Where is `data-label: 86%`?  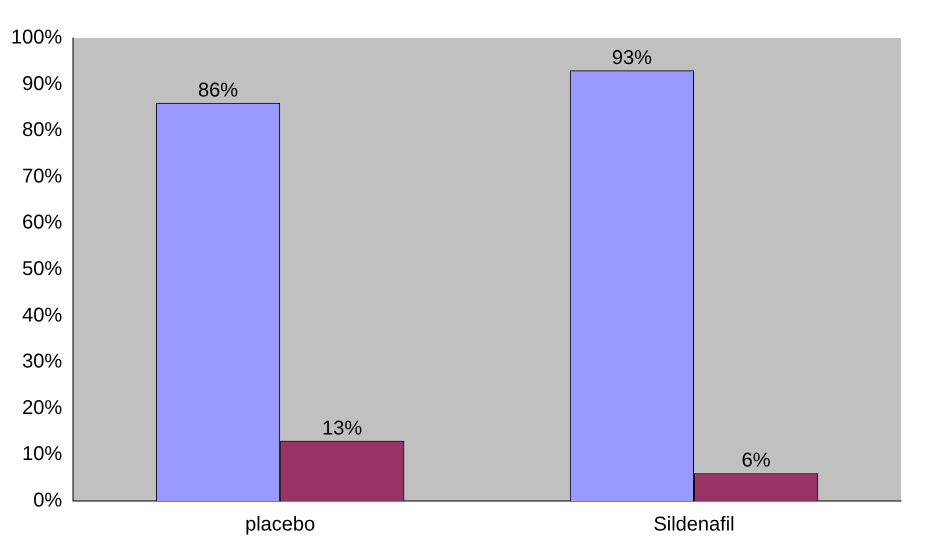
data-label: 86% is located at coordinates (218, 90).